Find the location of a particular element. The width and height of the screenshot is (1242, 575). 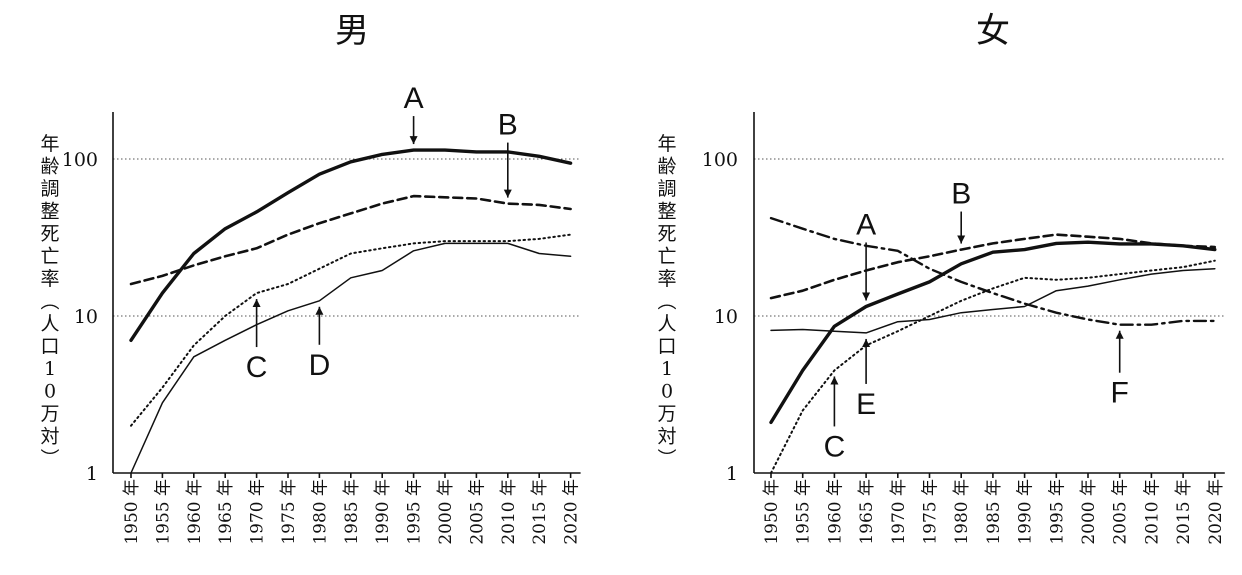

annotation-d: D is located at coordinates (320, 344).